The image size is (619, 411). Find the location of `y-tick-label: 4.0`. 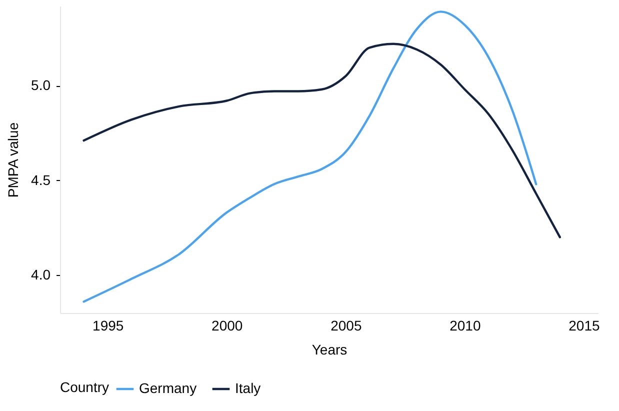

y-tick-label: 4.0 is located at coordinates (41, 274).